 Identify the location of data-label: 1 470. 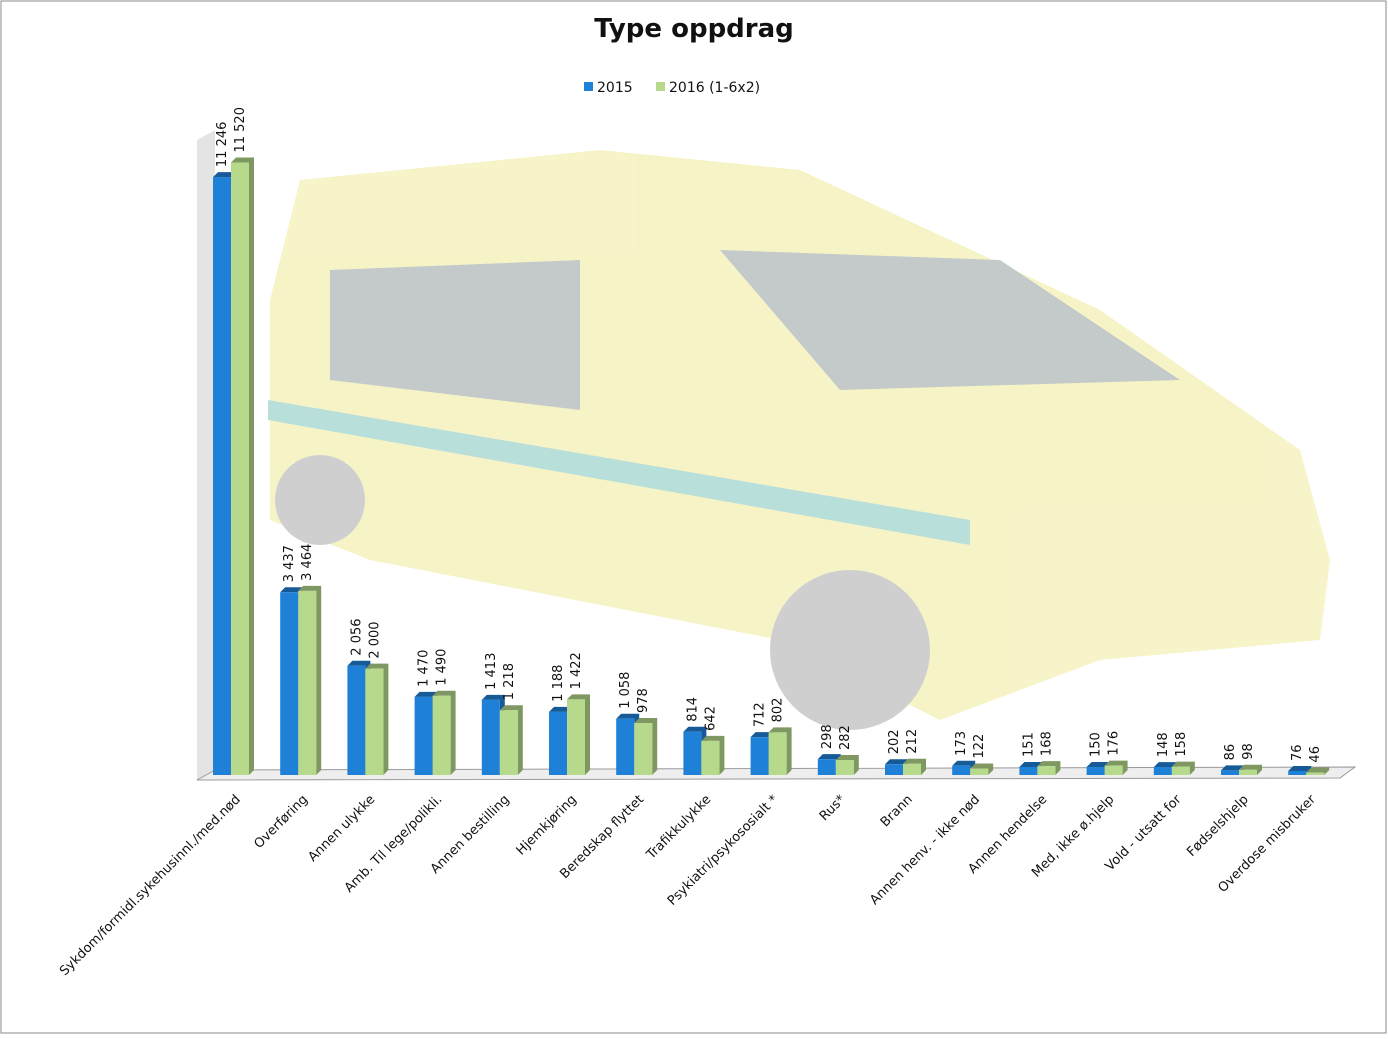
(424, 668).